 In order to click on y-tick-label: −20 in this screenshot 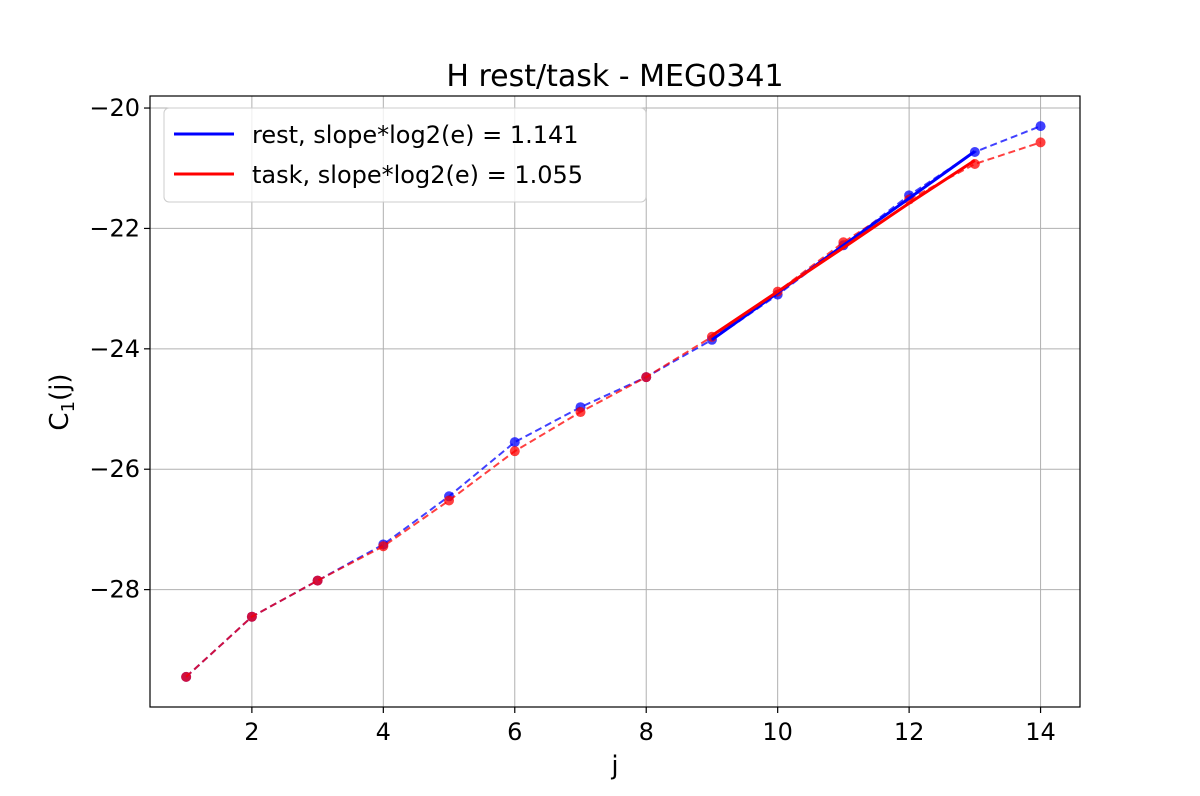, I will do `click(114, 108)`.